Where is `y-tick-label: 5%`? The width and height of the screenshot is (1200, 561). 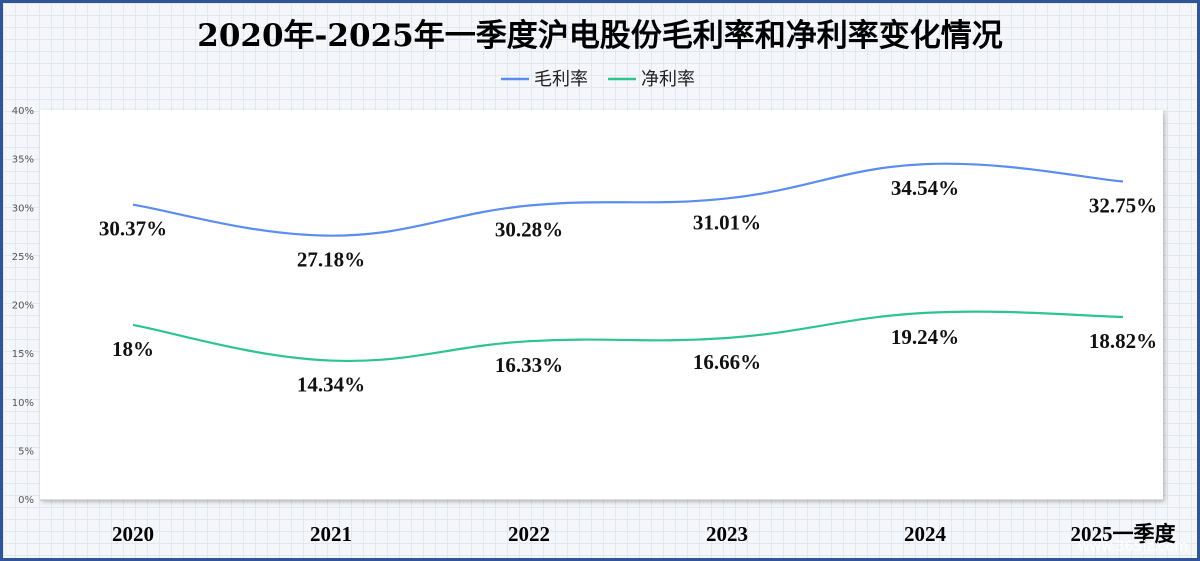 y-tick-label: 5% is located at coordinates (26, 451).